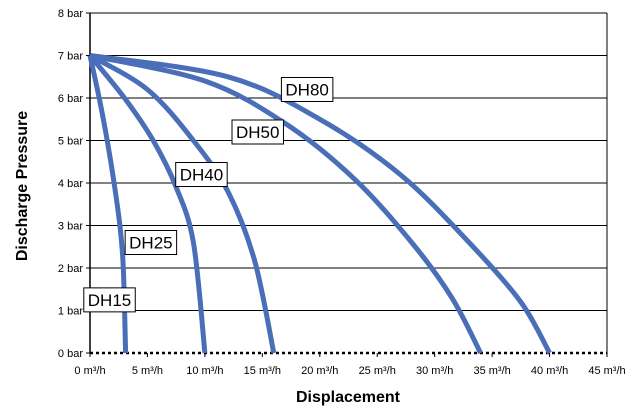  What do you see at coordinates (147, 371) in the screenshot?
I see `x-tick-label-5: 5 m³/h` at bounding box center [147, 371].